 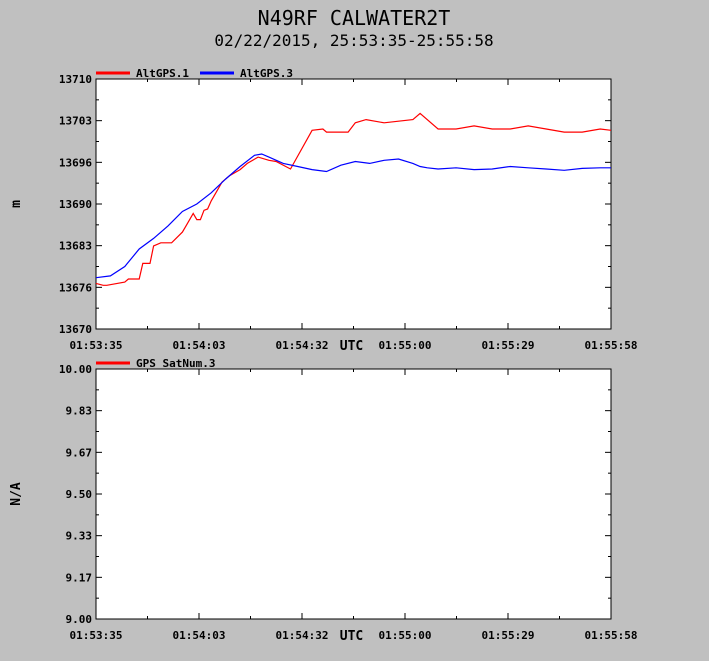 What do you see at coordinates (75, 287) in the screenshot?
I see `y-tick-label: 13676` at bounding box center [75, 287].